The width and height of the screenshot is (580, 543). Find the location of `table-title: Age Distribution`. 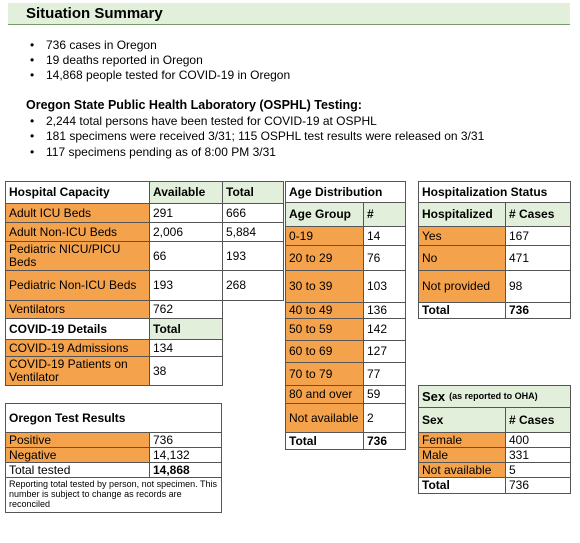

table-title: Age Distribution is located at coordinates (345, 192).